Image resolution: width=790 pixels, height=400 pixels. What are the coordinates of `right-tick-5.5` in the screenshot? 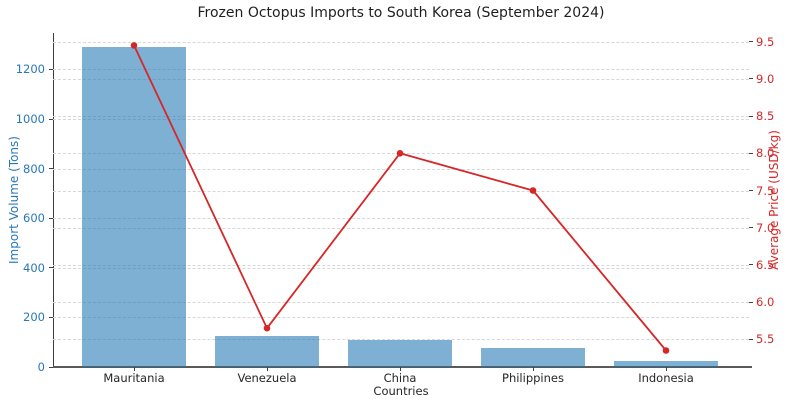 It's located at (751, 339).